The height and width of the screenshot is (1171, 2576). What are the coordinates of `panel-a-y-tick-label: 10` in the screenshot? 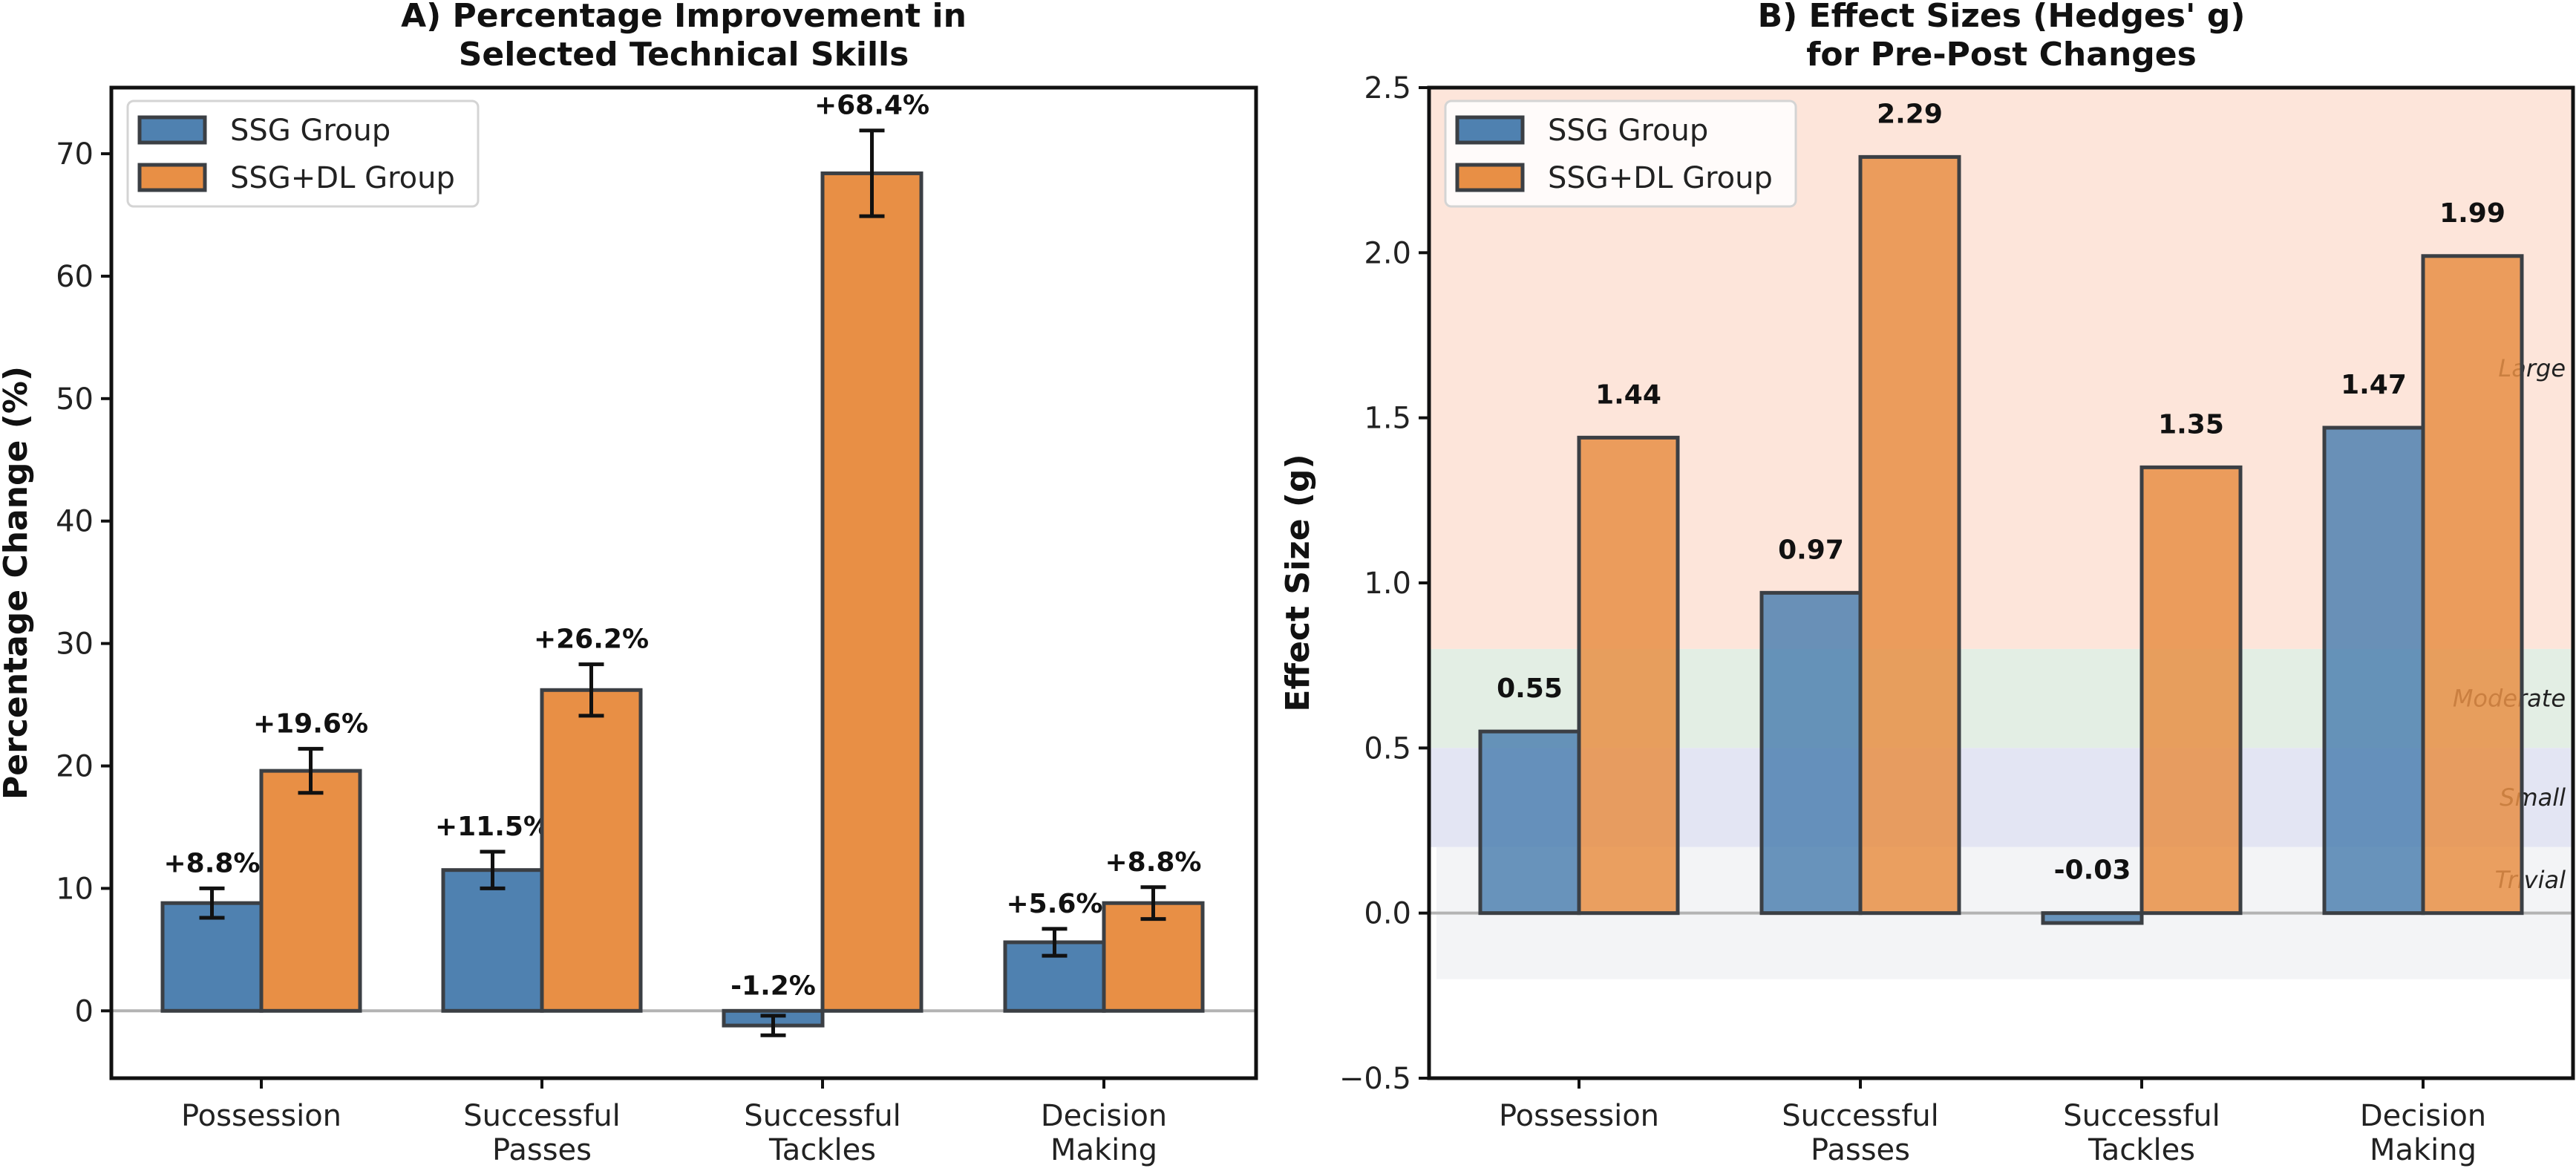 It's located at (75, 889).